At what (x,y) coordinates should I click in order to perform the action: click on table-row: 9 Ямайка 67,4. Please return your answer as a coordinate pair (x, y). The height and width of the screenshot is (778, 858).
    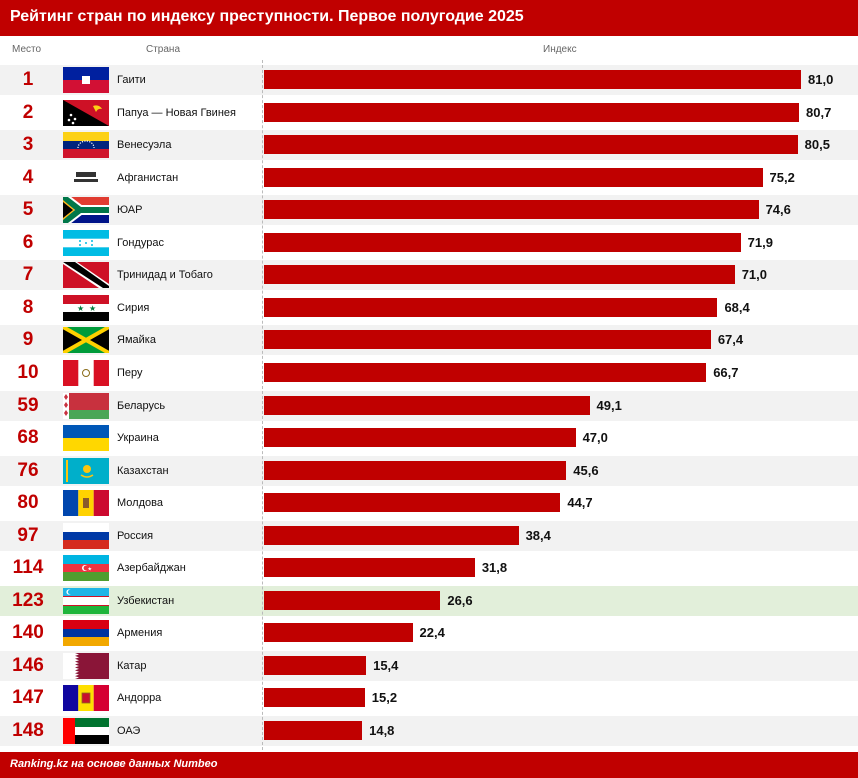
    Looking at the image, I should click on (429, 340).